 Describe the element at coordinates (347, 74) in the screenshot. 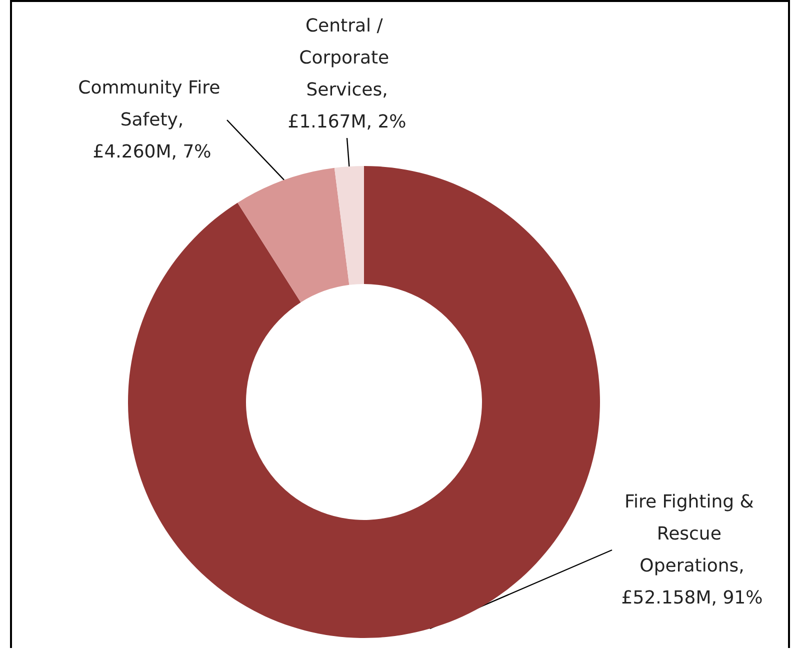

I see `slice-label: Central / Corporate Services, £1.167M, 2%` at that location.